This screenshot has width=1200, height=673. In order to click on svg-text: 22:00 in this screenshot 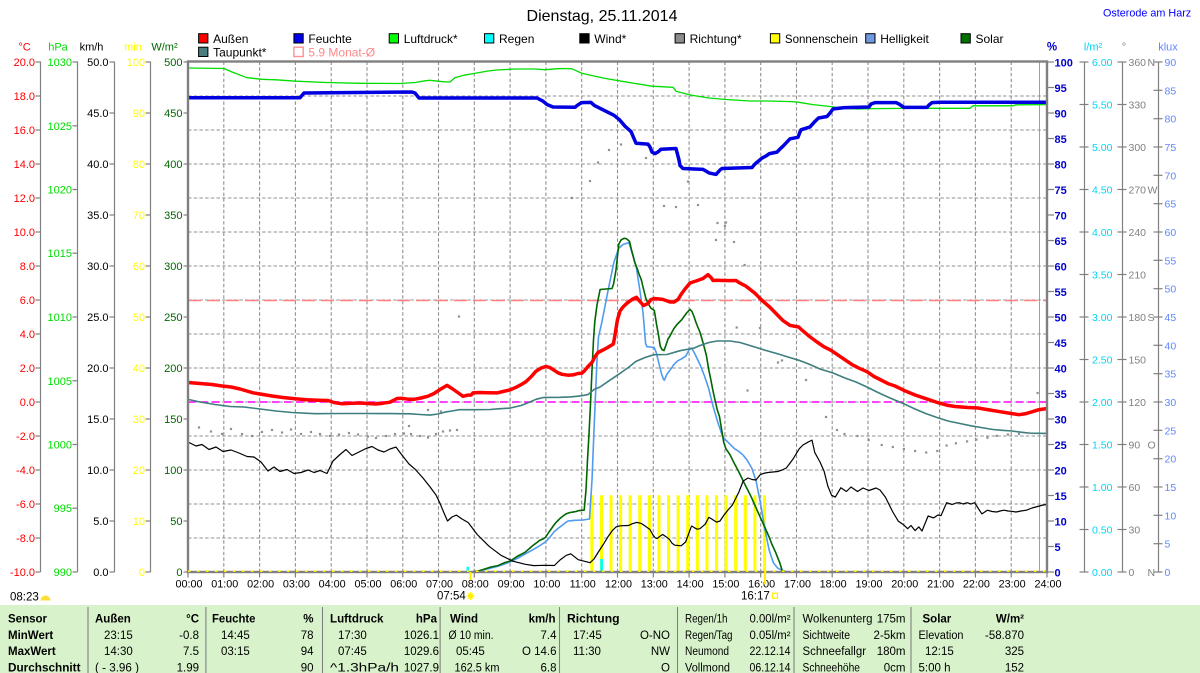, I will do `click(976, 585)`.